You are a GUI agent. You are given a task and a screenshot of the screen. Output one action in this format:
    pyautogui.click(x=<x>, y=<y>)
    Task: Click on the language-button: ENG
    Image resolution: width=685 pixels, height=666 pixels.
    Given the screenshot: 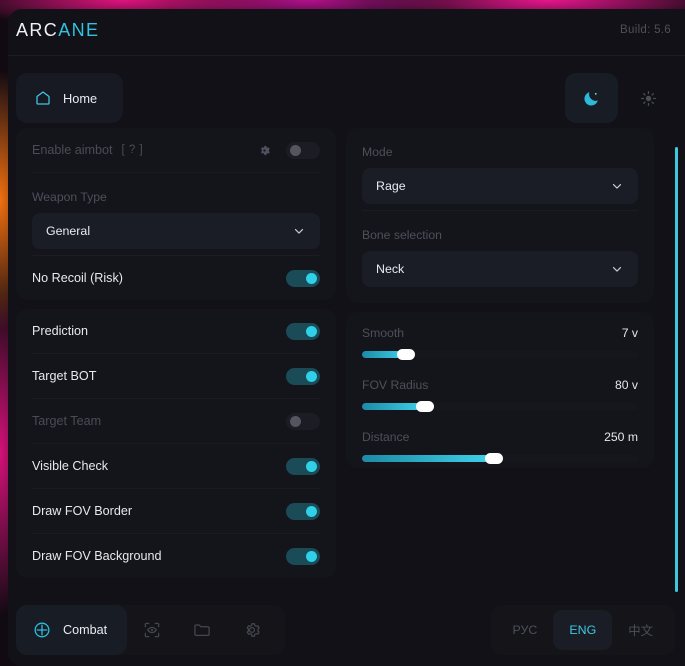 What is the action you would take?
    pyautogui.click(x=583, y=630)
    